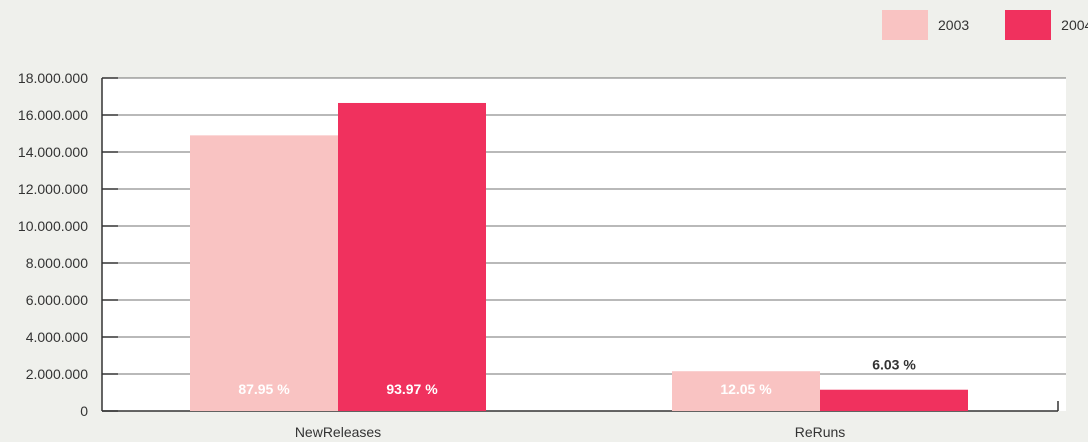 The height and width of the screenshot is (442, 1088). Describe the element at coordinates (412, 256) in the screenshot. I see `bar-2004-NewReleases` at that location.